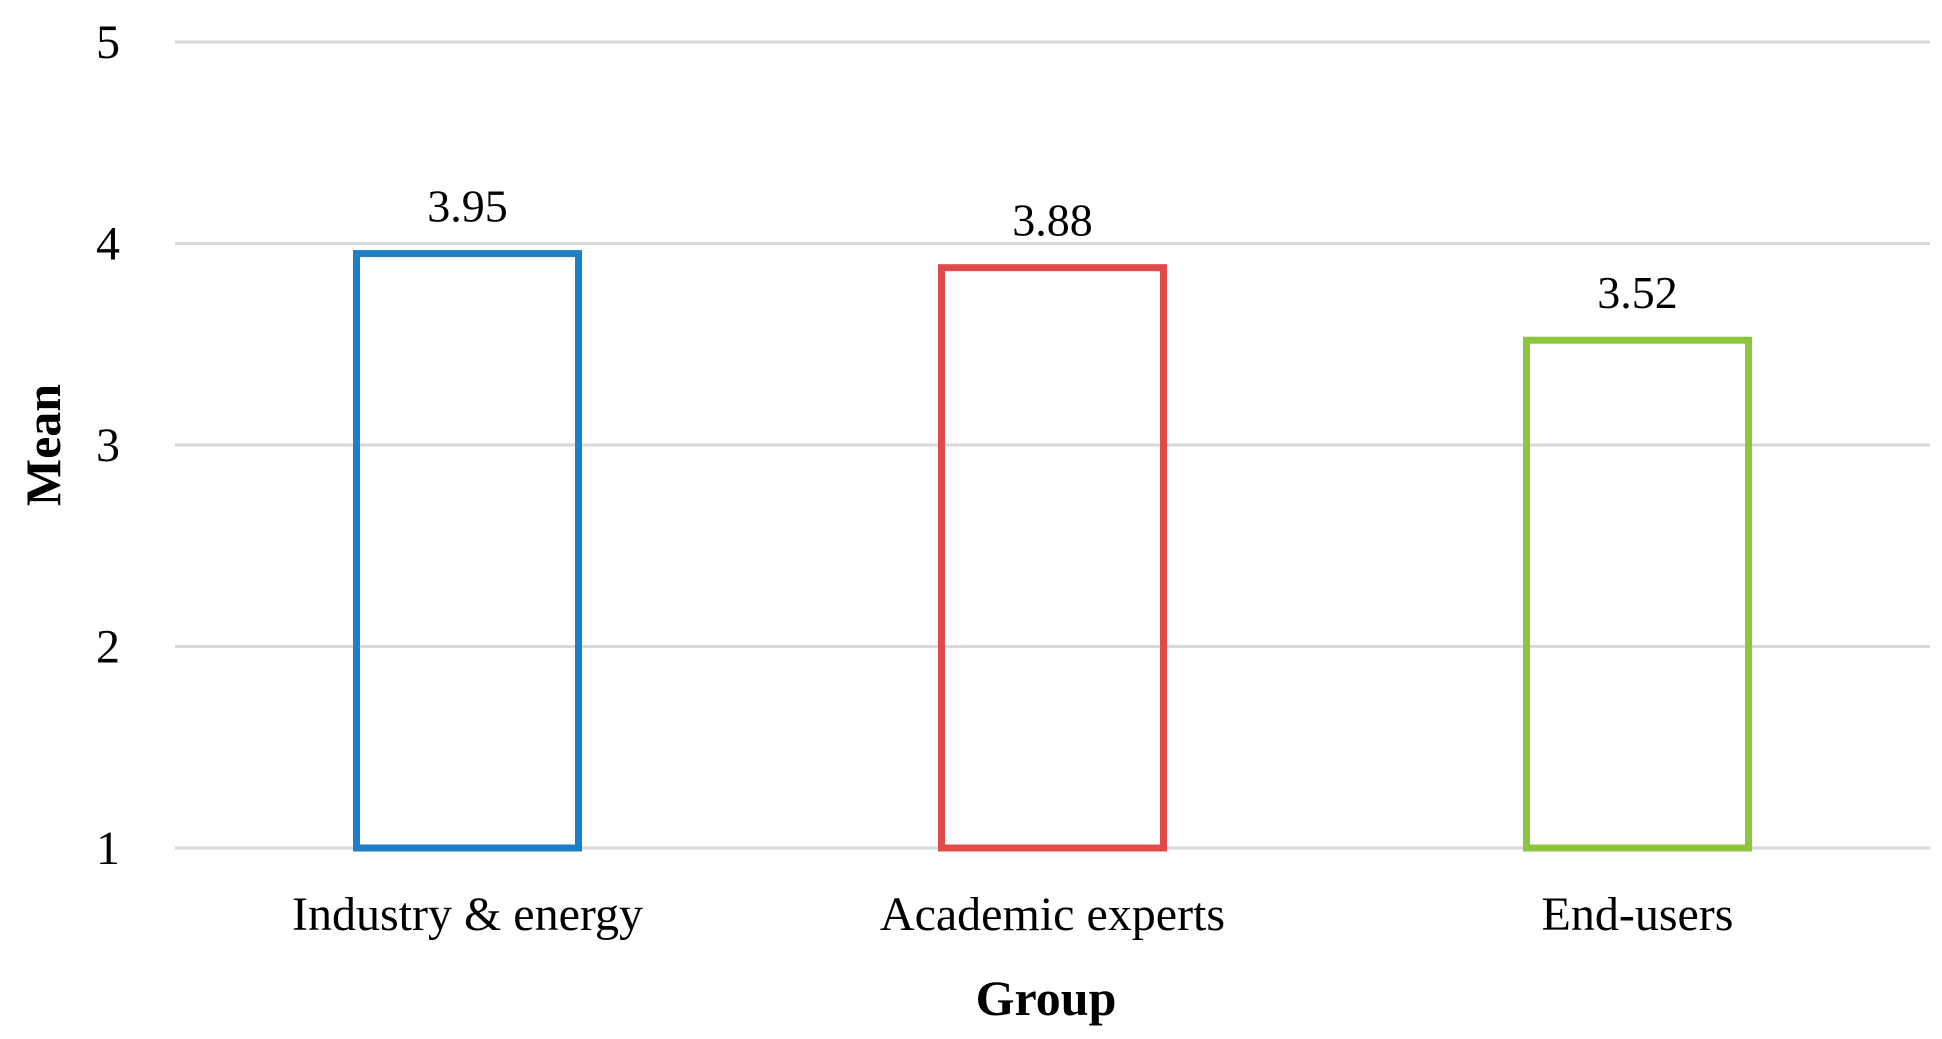 Image resolution: width=1942 pixels, height=1039 pixels. What do you see at coordinates (1052, 220) in the screenshot?
I see `data-label: 3.88` at bounding box center [1052, 220].